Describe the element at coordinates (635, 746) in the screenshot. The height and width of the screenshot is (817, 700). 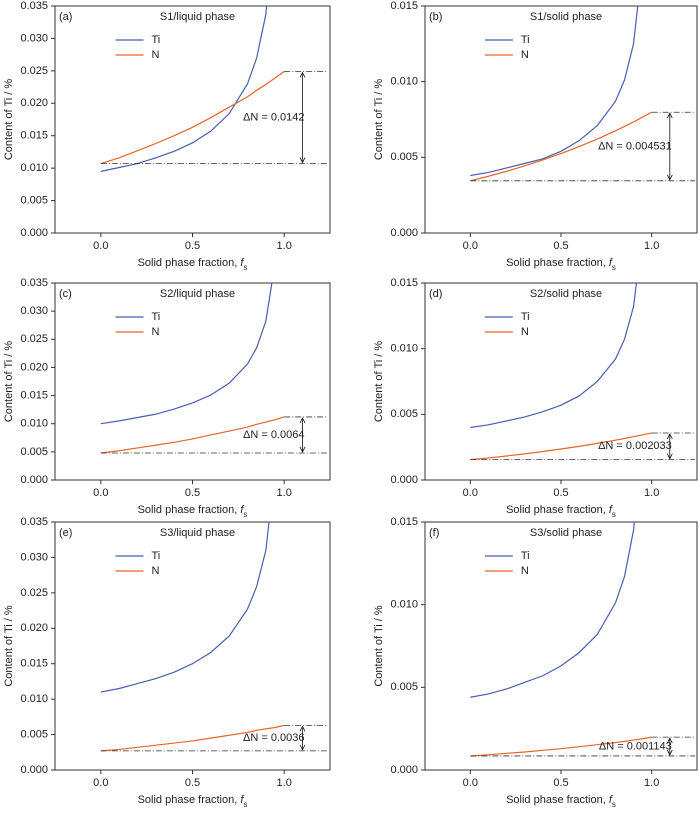
I see `delta-annotation: ΔN = 0.001143` at that location.